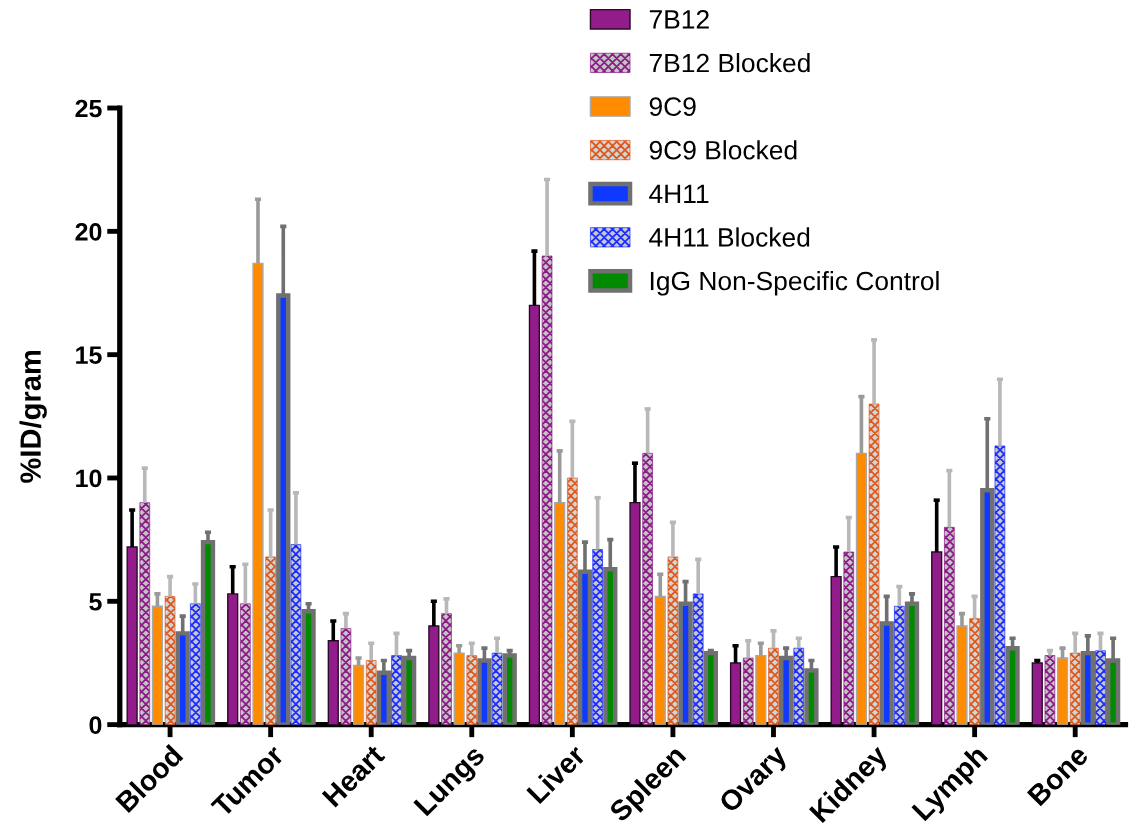  Describe the element at coordinates (729, 62) in the screenshot. I see `legend-label: 7B12 Blocked` at that location.